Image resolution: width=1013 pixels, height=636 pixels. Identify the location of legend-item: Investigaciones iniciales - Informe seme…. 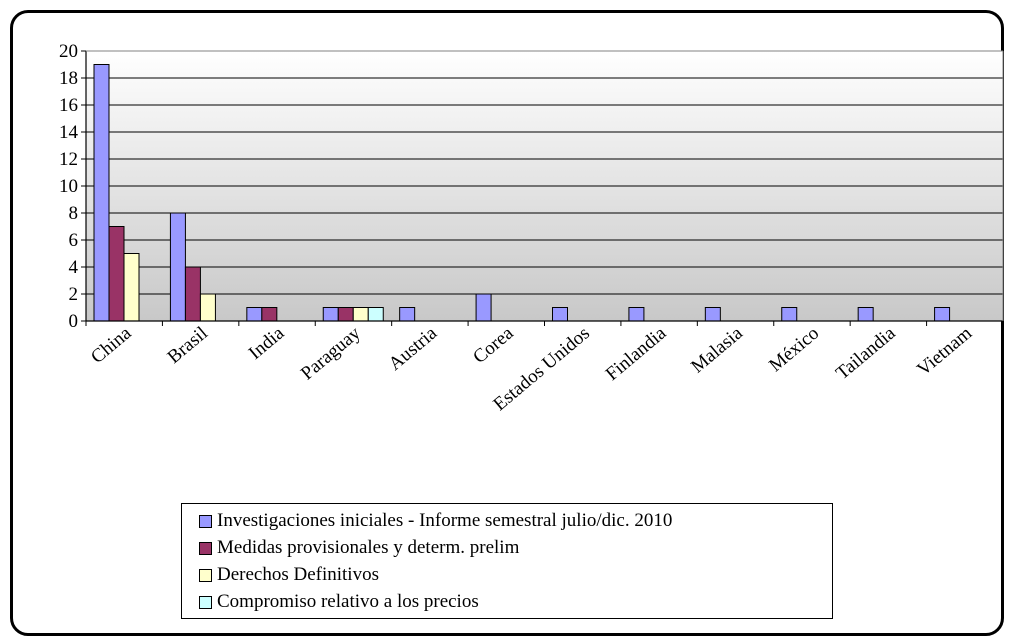
(435, 521).